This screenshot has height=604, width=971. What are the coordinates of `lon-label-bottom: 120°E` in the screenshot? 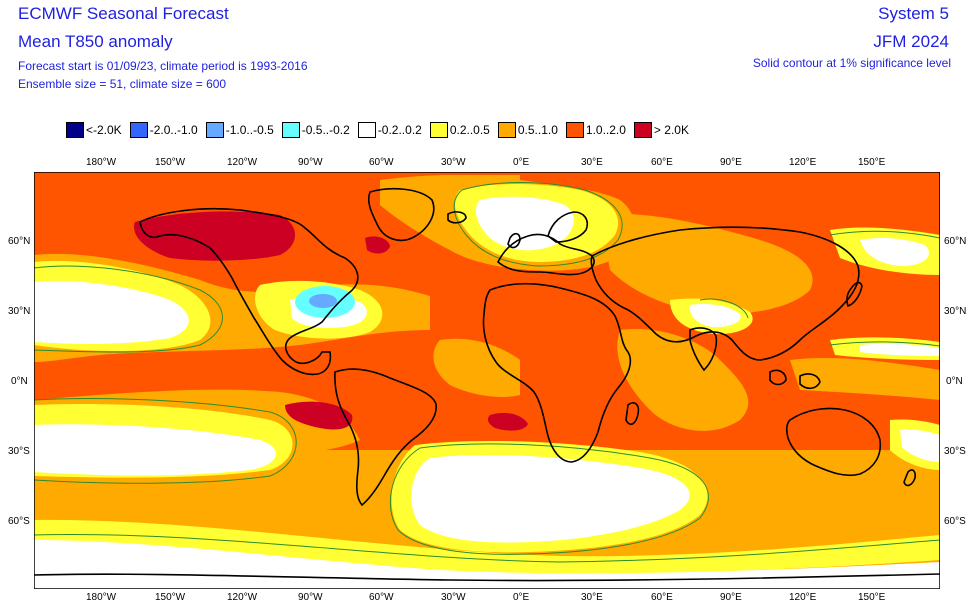 It's located at (803, 597).